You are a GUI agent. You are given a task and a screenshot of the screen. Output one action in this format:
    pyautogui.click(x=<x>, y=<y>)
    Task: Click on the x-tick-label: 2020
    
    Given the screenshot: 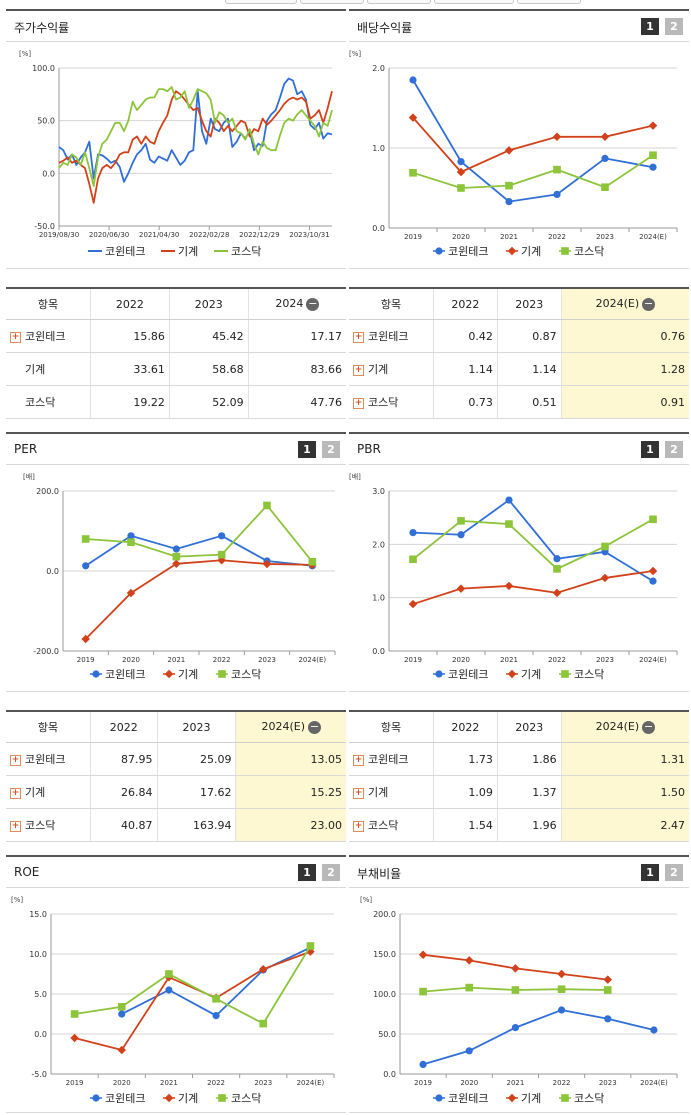 What is the action you would take?
    pyautogui.click(x=469, y=1083)
    